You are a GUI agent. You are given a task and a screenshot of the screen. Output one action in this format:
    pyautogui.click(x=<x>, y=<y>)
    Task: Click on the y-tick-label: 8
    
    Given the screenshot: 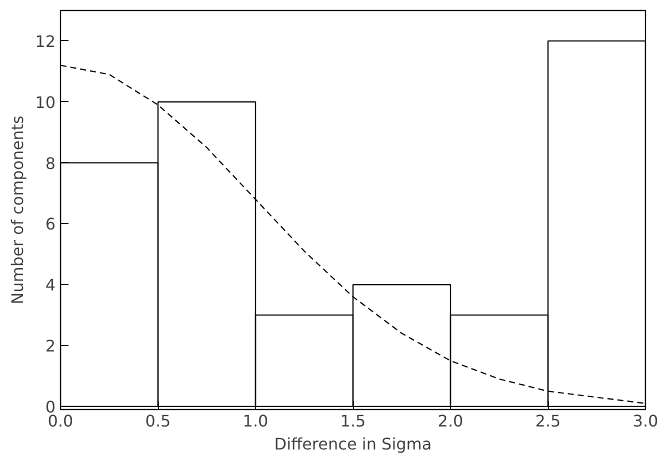 What is the action you would take?
    pyautogui.click(x=50, y=163)
    